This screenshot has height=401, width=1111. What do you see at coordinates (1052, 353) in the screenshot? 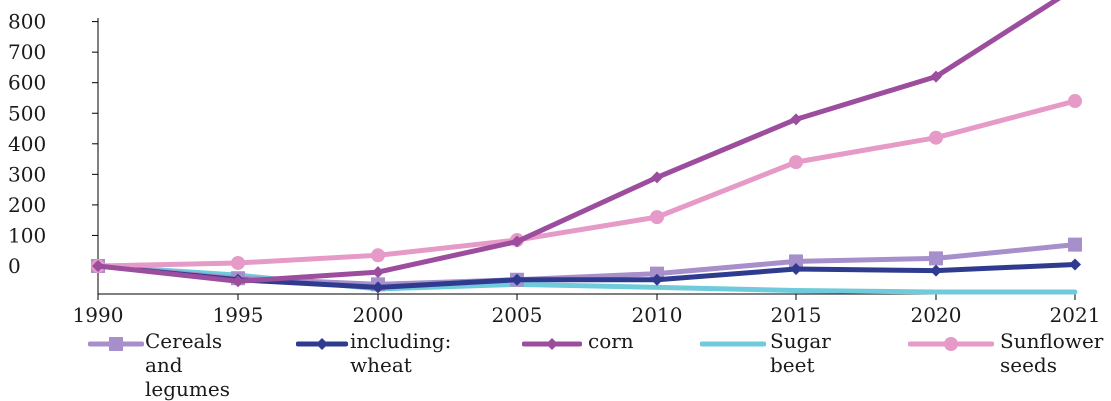
I see `legend-label: Sunflower seeds` at bounding box center [1052, 353].